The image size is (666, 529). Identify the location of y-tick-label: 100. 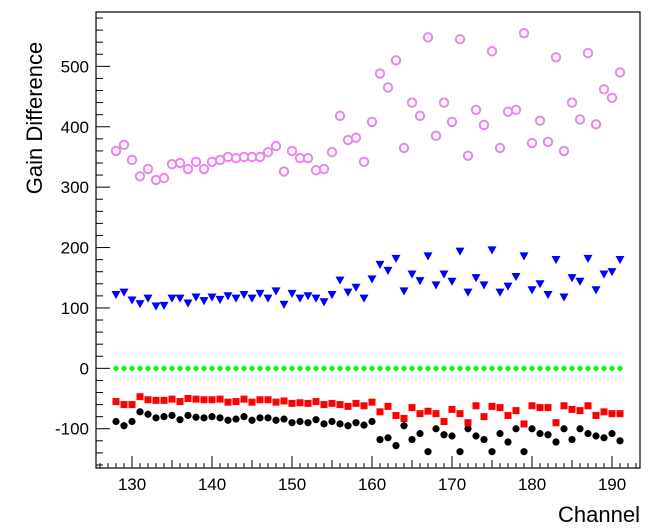
(75, 308).